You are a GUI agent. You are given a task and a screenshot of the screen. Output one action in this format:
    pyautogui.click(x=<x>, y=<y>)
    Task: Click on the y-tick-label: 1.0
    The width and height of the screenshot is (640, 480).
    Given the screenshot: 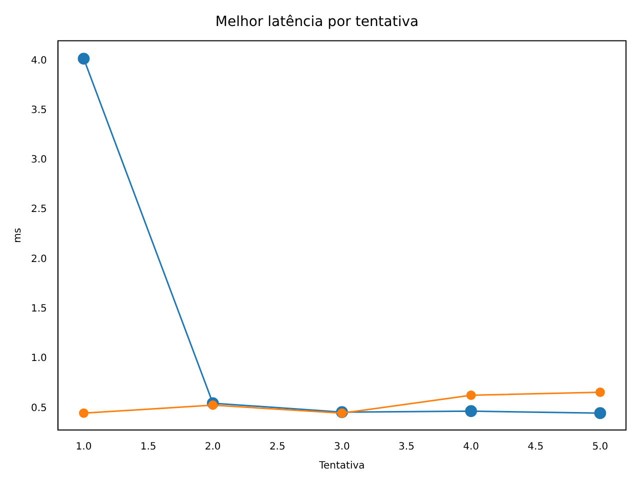 What is the action you would take?
    pyautogui.click(x=38, y=358)
    